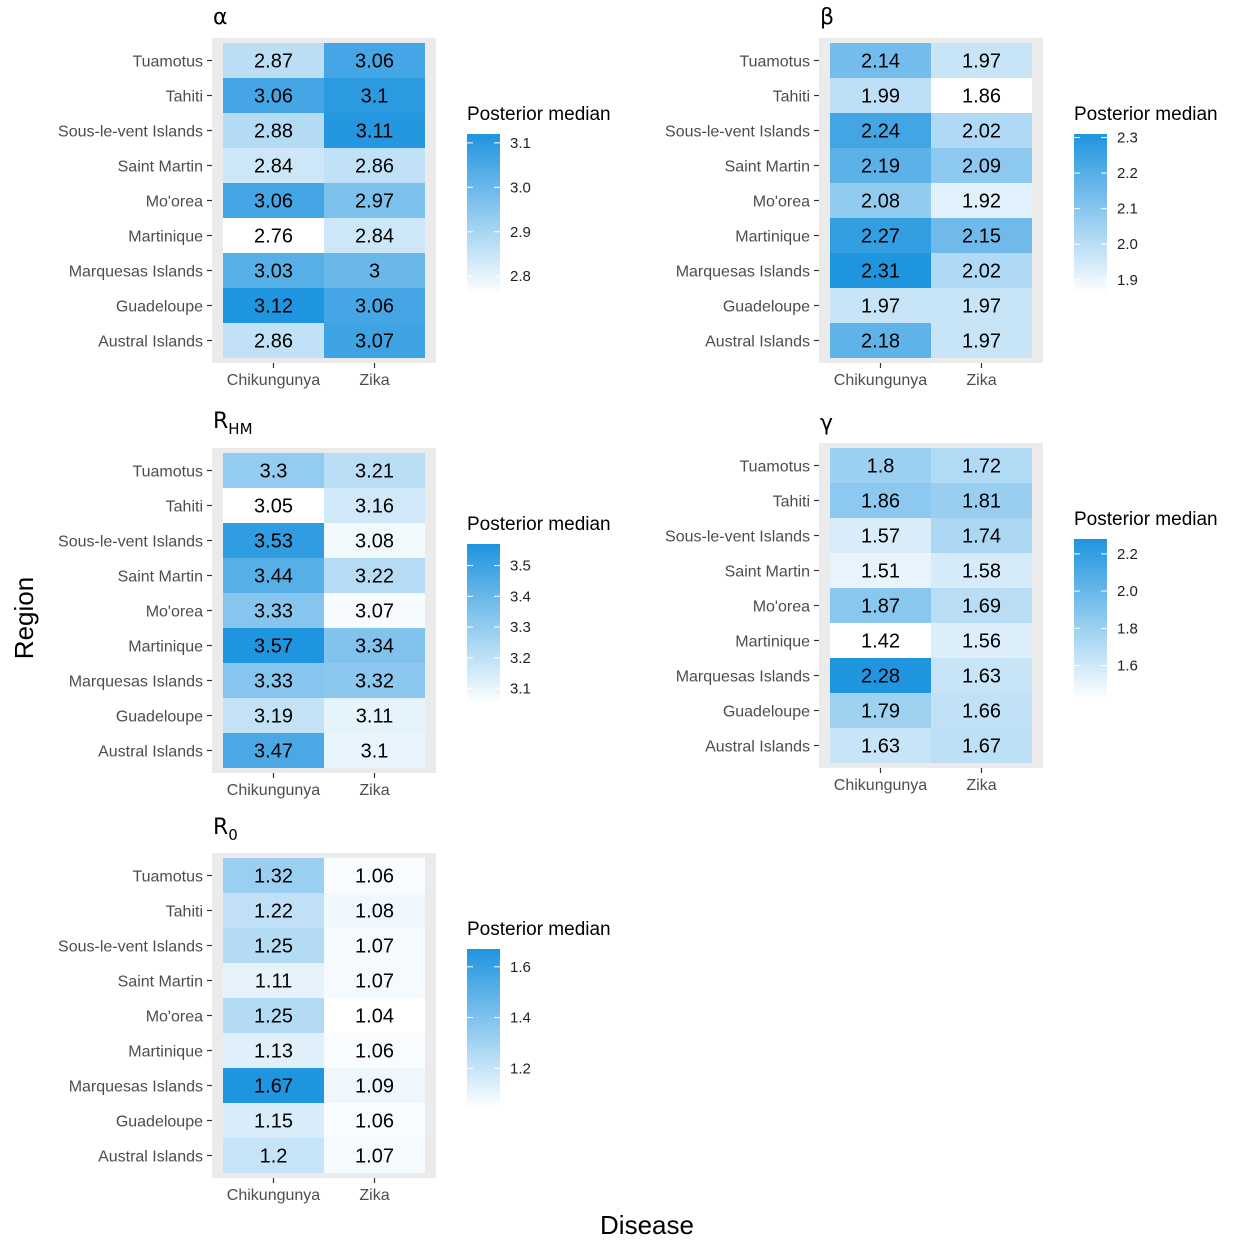 This screenshot has width=1244, height=1241. Describe the element at coordinates (520, 1068) in the screenshot. I see `legend-tick-label: 1.2` at that location.